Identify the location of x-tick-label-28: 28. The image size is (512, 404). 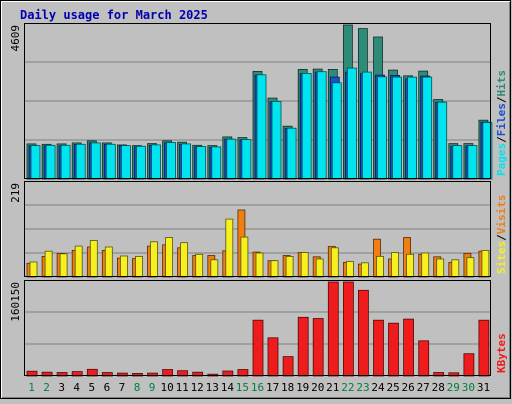
(438, 387).